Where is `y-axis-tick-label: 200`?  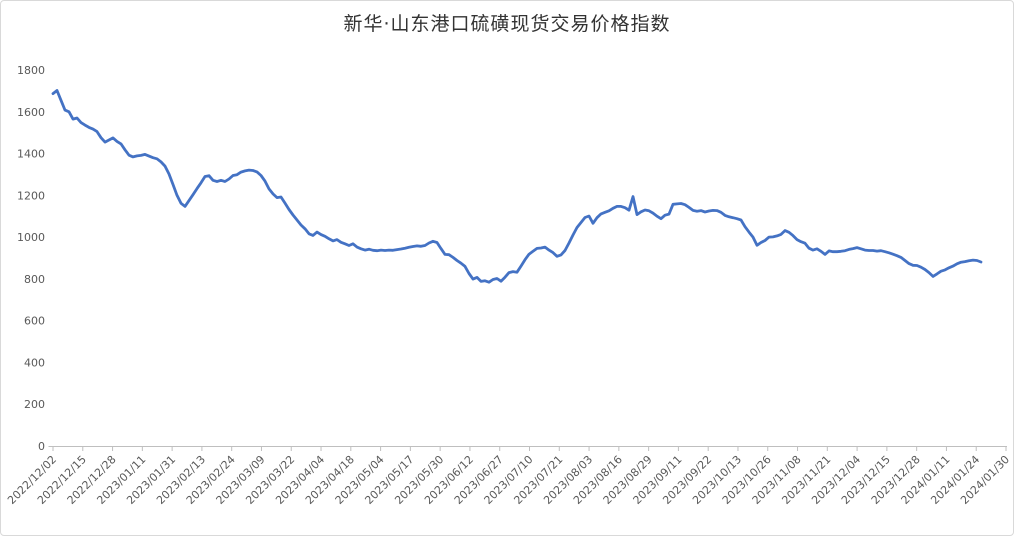
y-axis-tick-label: 200 is located at coordinates (34, 404).